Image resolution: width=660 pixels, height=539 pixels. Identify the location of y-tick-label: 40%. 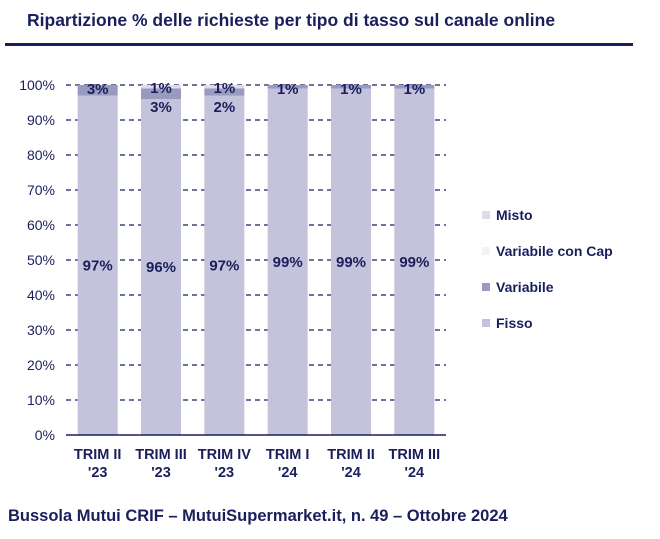
(41, 295).